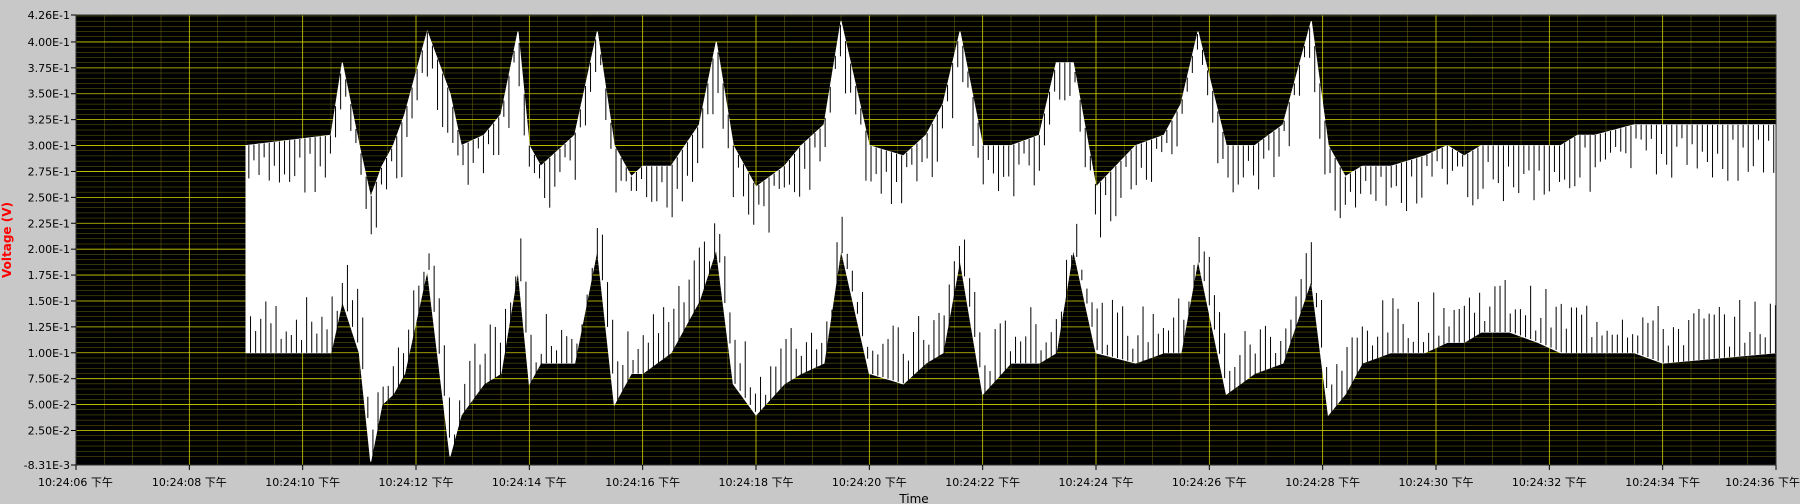 The width and height of the screenshot is (1800, 504). What do you see at coordinates (1436, 482) in the screenshot?
I see `x-tick-label: 10:24:30 下午` at bounding box center [1436, 482].